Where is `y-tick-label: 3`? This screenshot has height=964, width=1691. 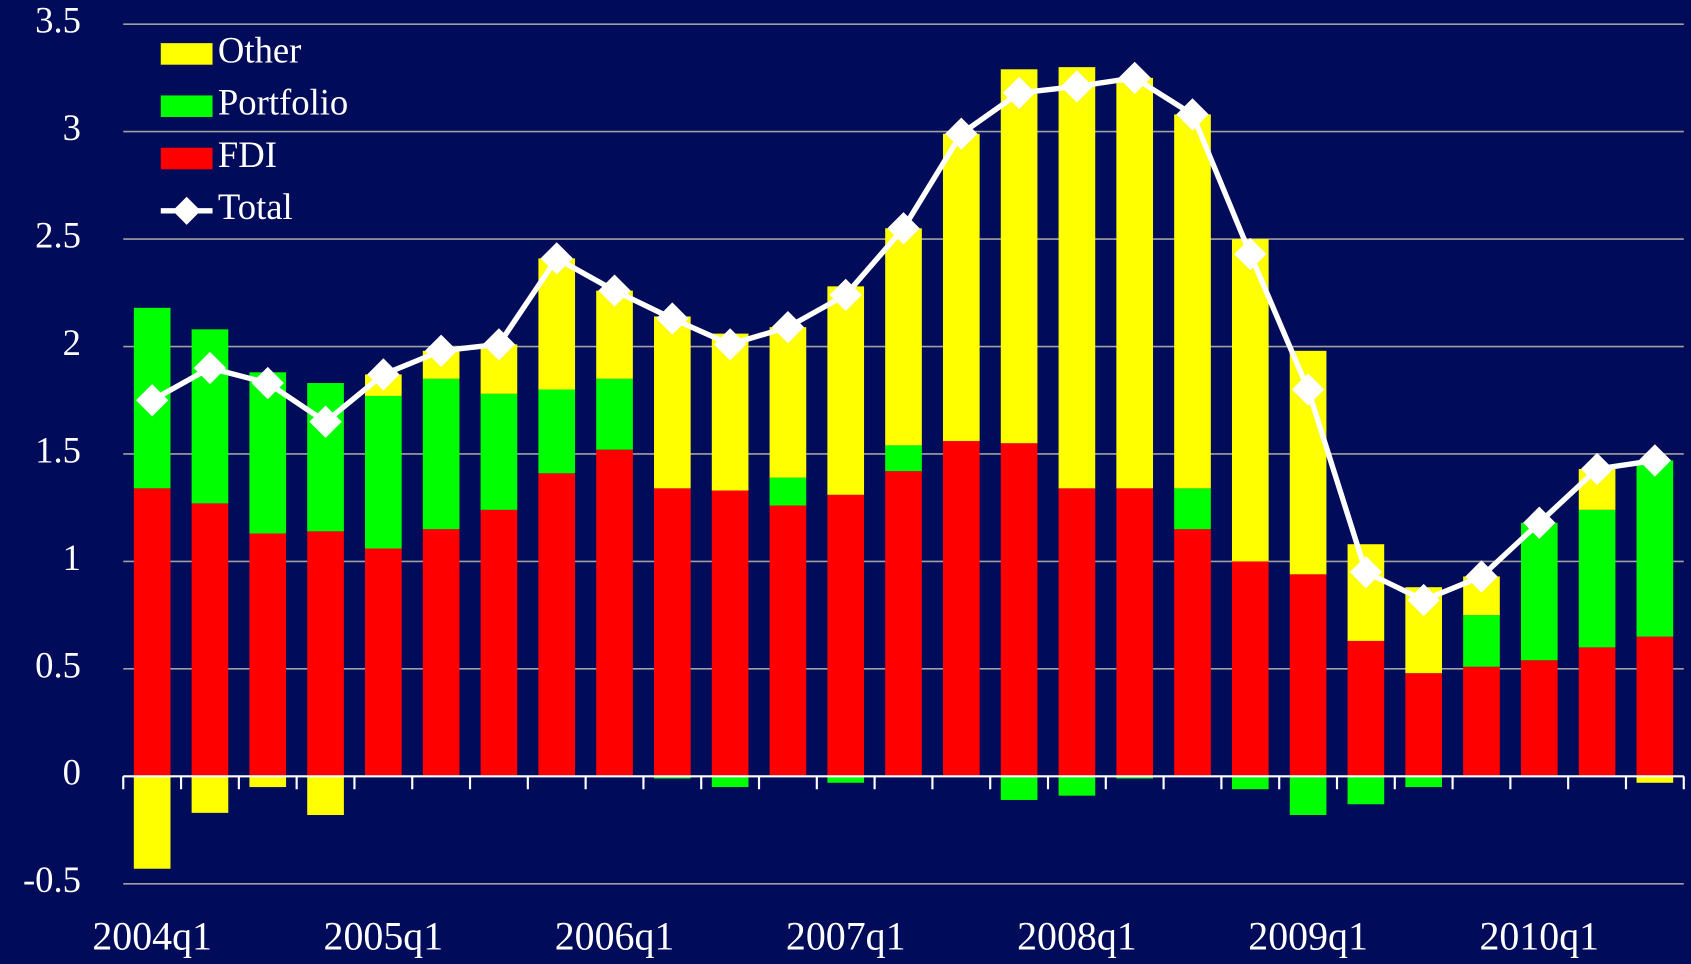 y-tick-label: 3 is located at coordinates (72, 127).